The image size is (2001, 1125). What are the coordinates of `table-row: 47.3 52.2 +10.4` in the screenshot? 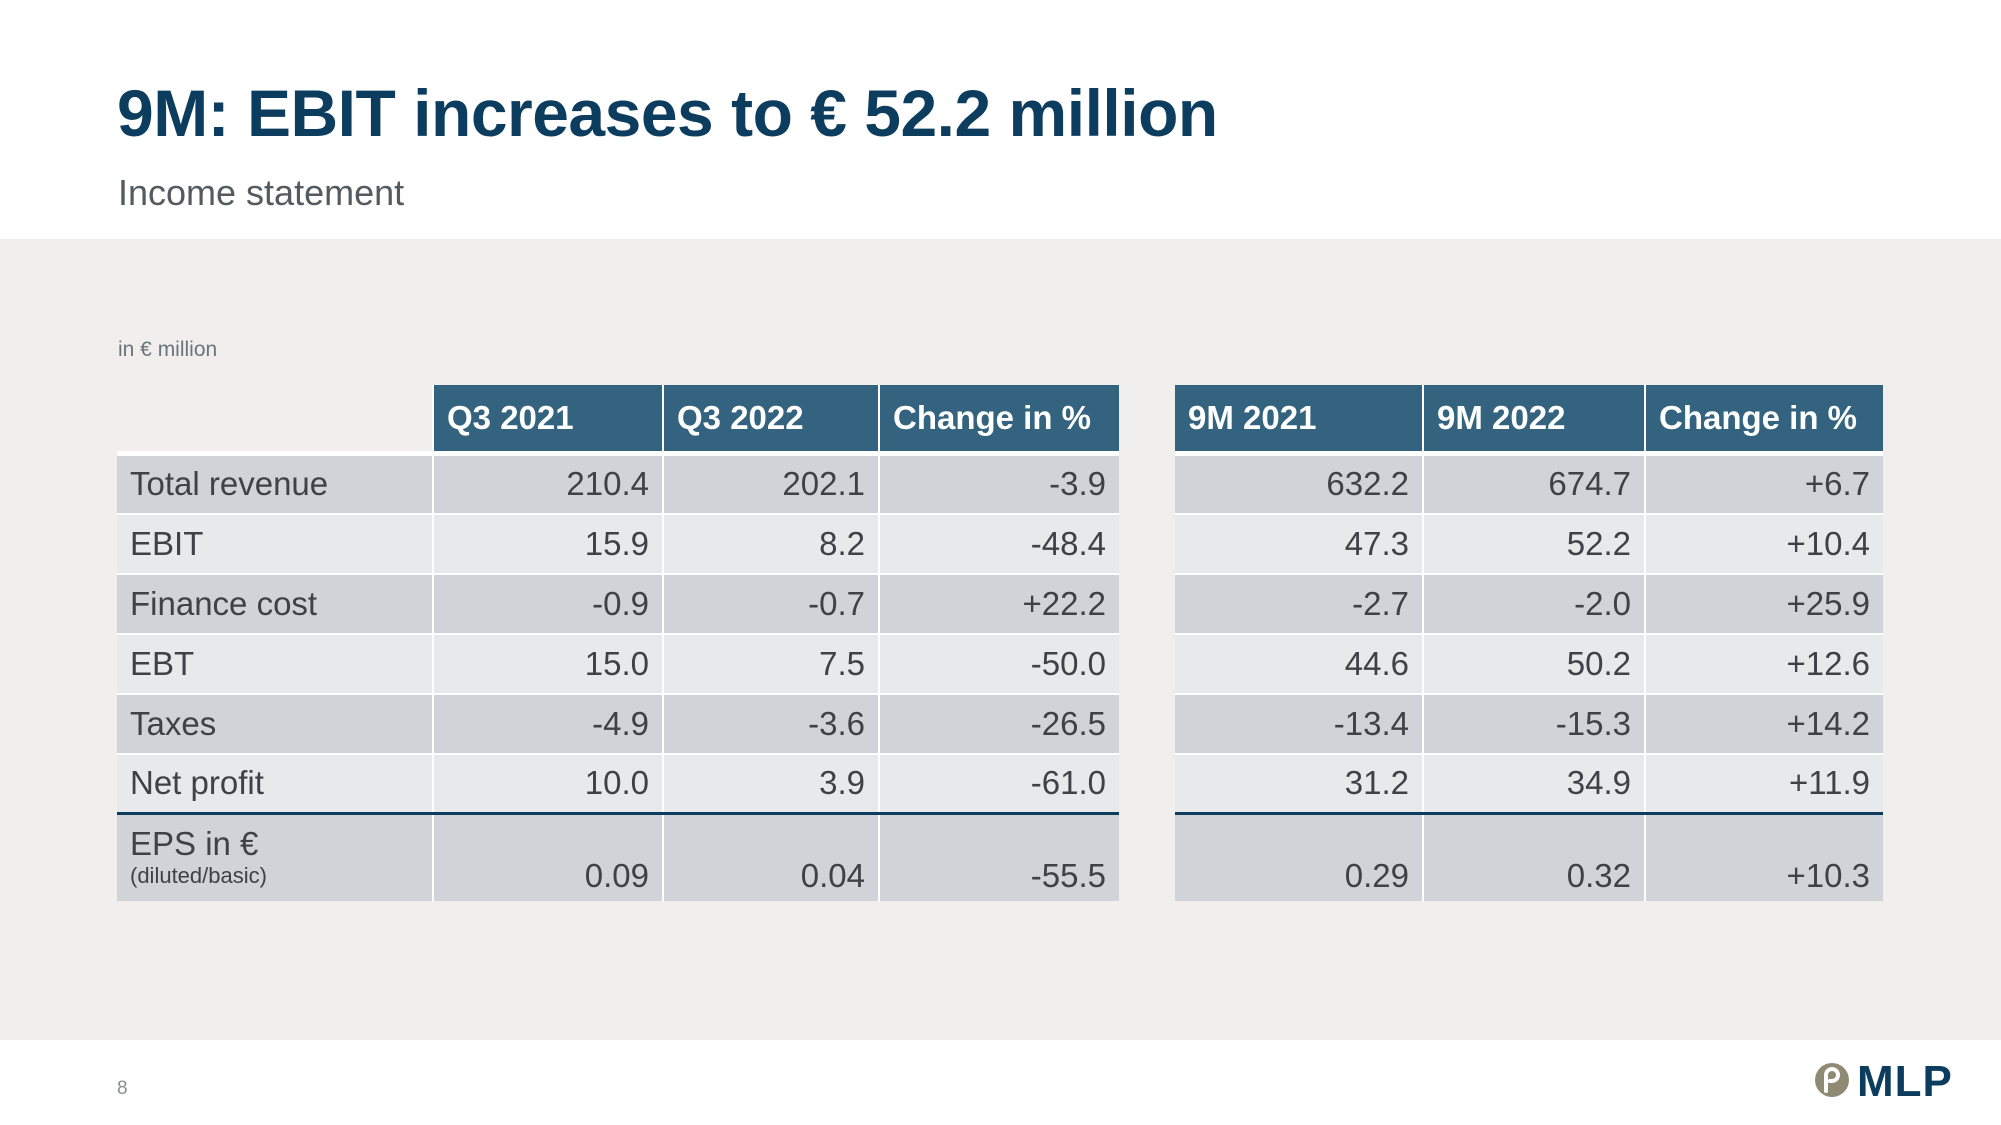 It's located at (1529, 543).